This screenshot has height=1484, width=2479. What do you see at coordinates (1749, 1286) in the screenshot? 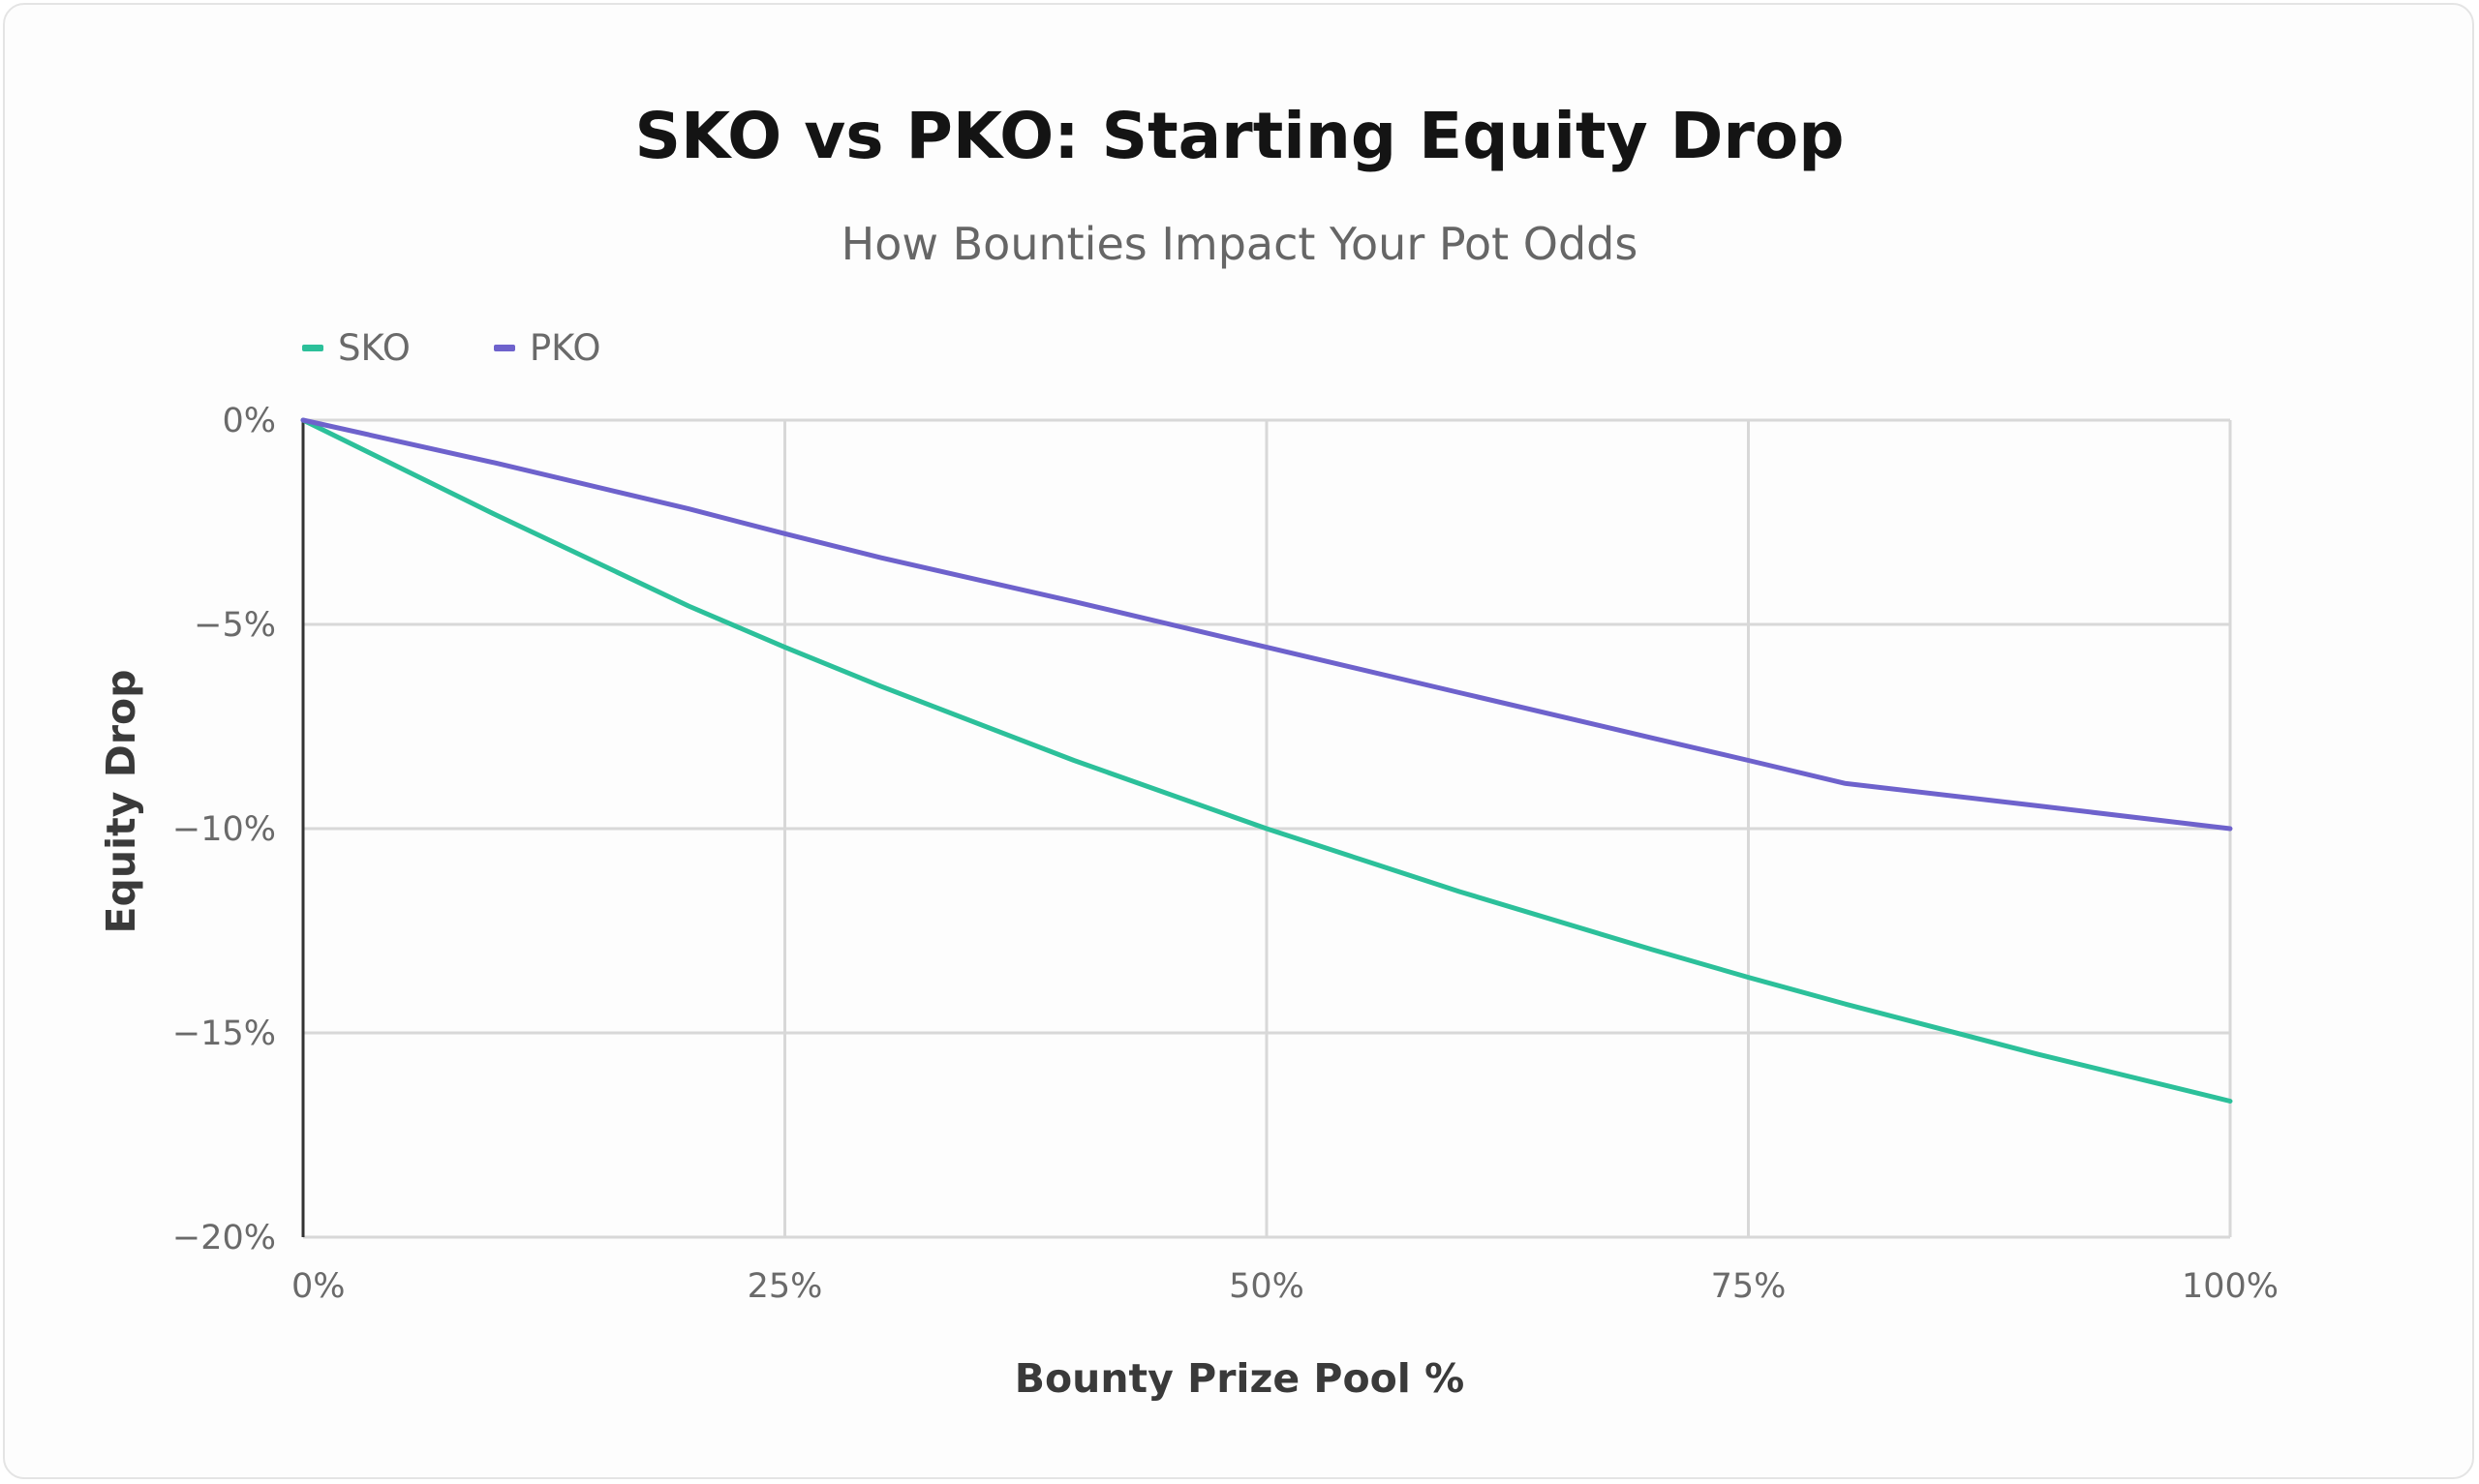
I see `x-tick-label: 75%` at bounding box center [1749, 1286].